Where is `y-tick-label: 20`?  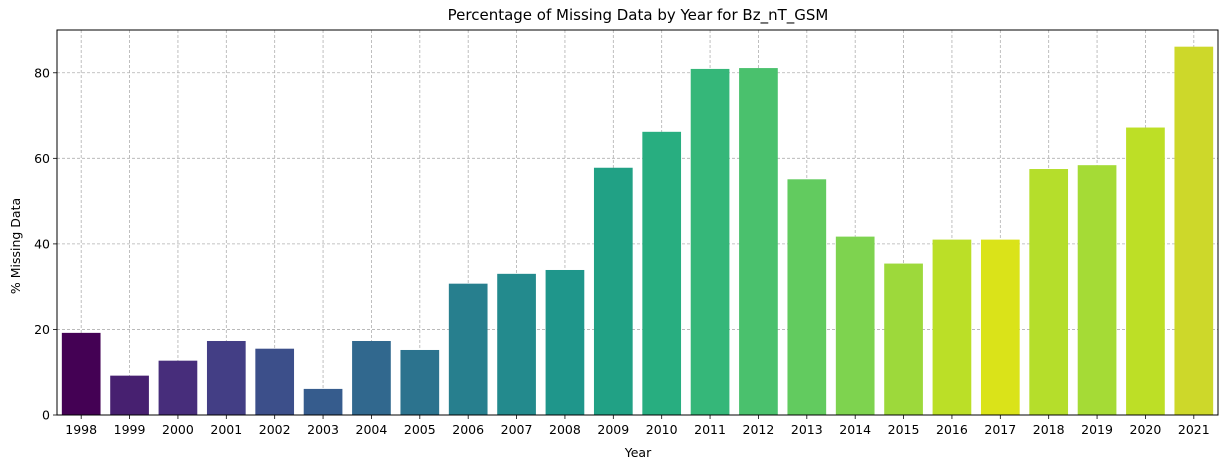 y-tick-label: 20 is located at coordinates (42, 329).